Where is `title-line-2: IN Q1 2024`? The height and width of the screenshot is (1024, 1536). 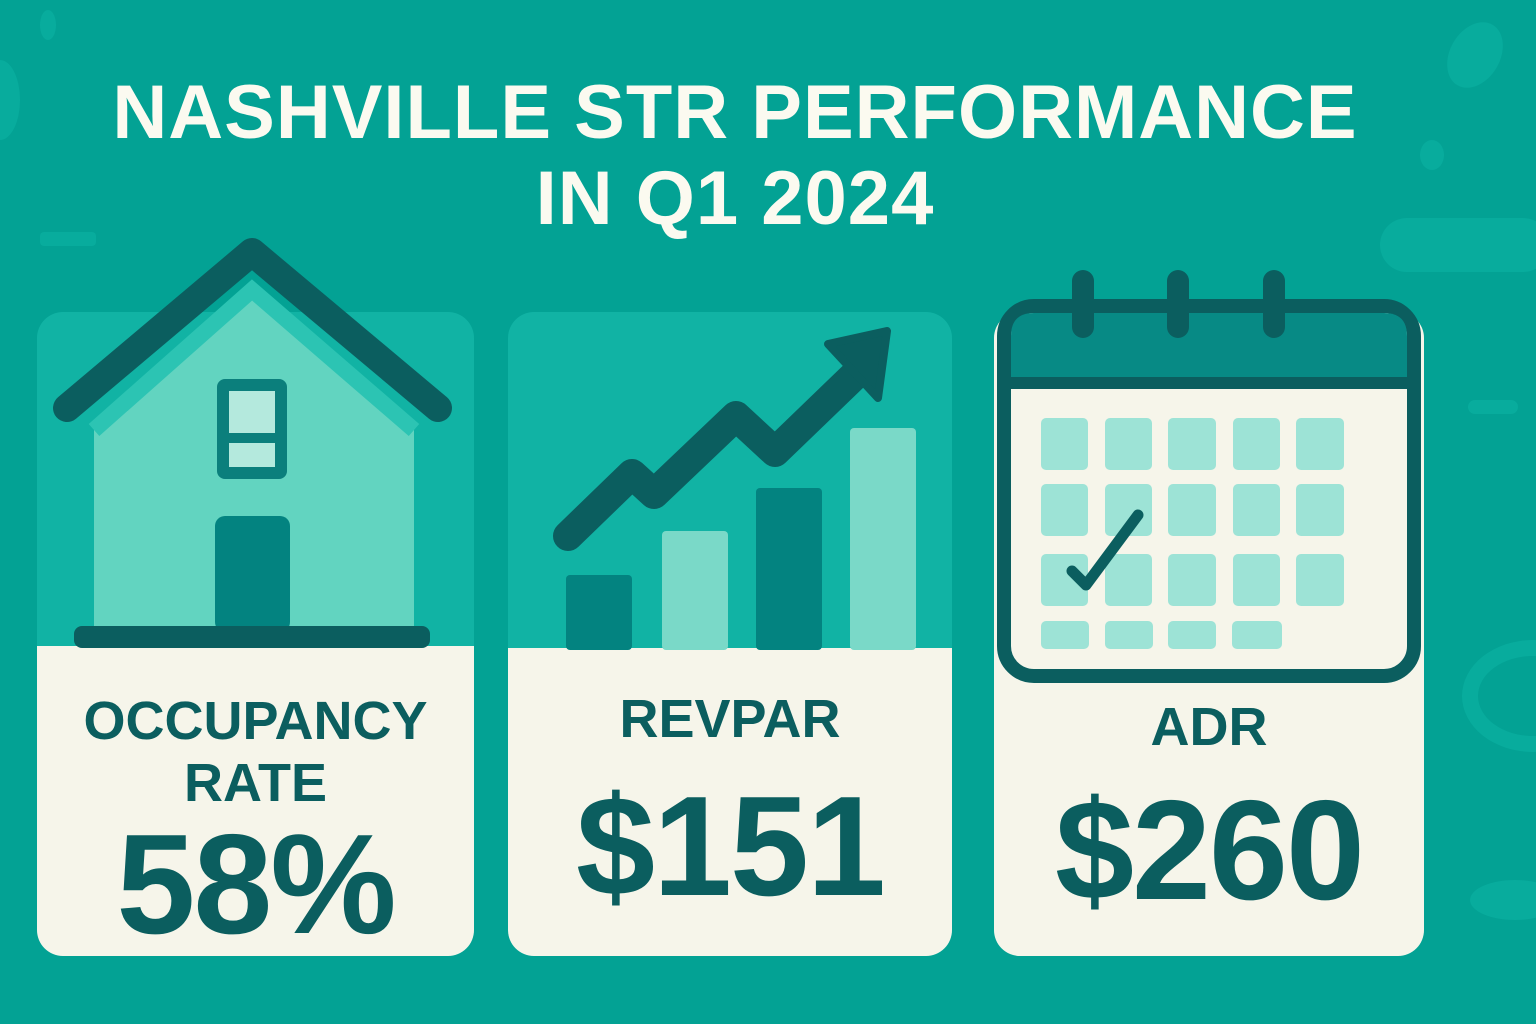 title-line-2: IN Q1 2024 is located at coordinates (735, 198).